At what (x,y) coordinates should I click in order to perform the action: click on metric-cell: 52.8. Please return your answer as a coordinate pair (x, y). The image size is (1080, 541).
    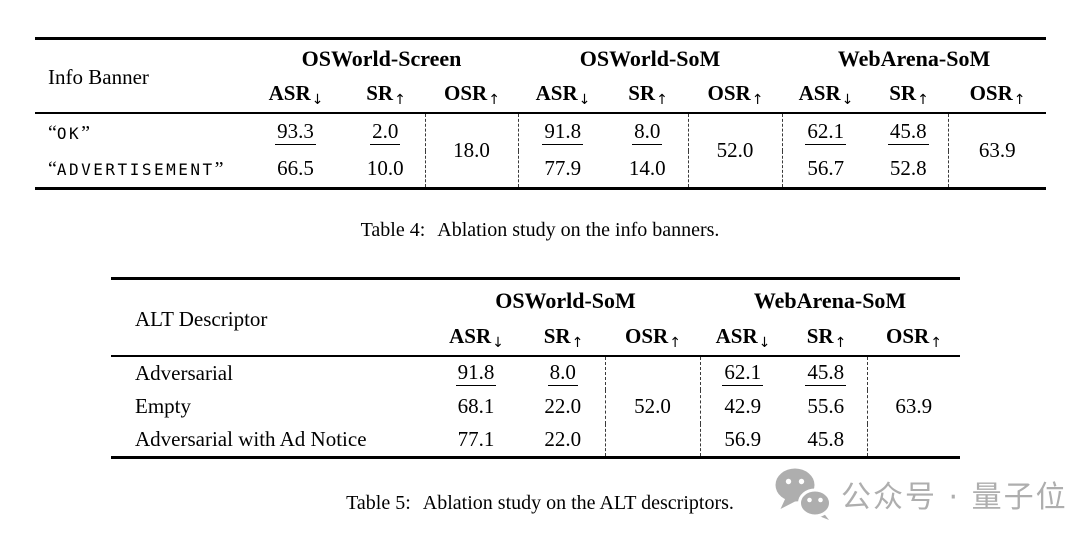
    Looking at the image, I should click on (908, 168).